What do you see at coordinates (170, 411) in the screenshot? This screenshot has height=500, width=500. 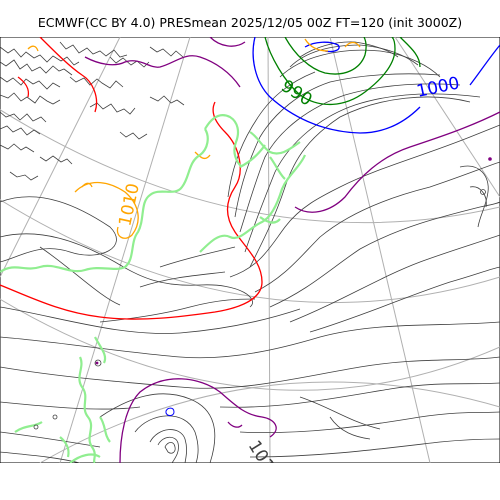 I see `low-center-south` at bounding box center [170, 411].